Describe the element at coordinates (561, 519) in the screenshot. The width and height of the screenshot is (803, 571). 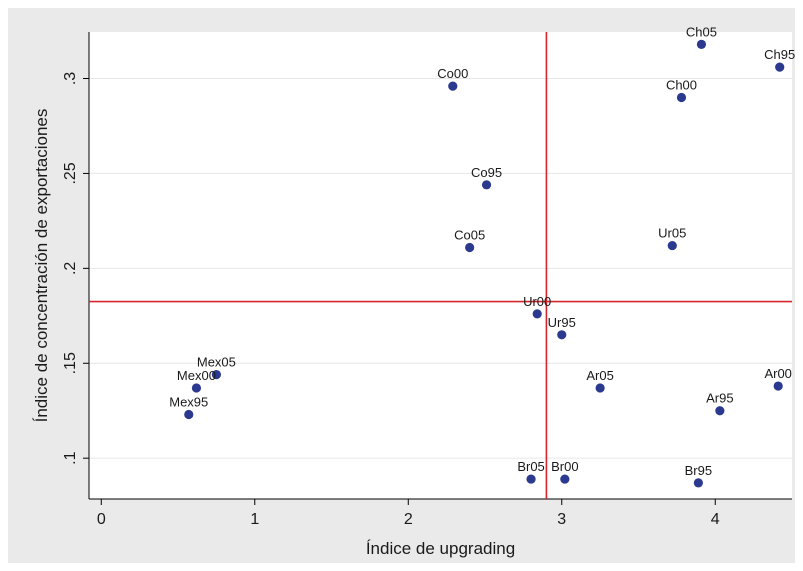
I see `x-tick-label: 3` at that location.